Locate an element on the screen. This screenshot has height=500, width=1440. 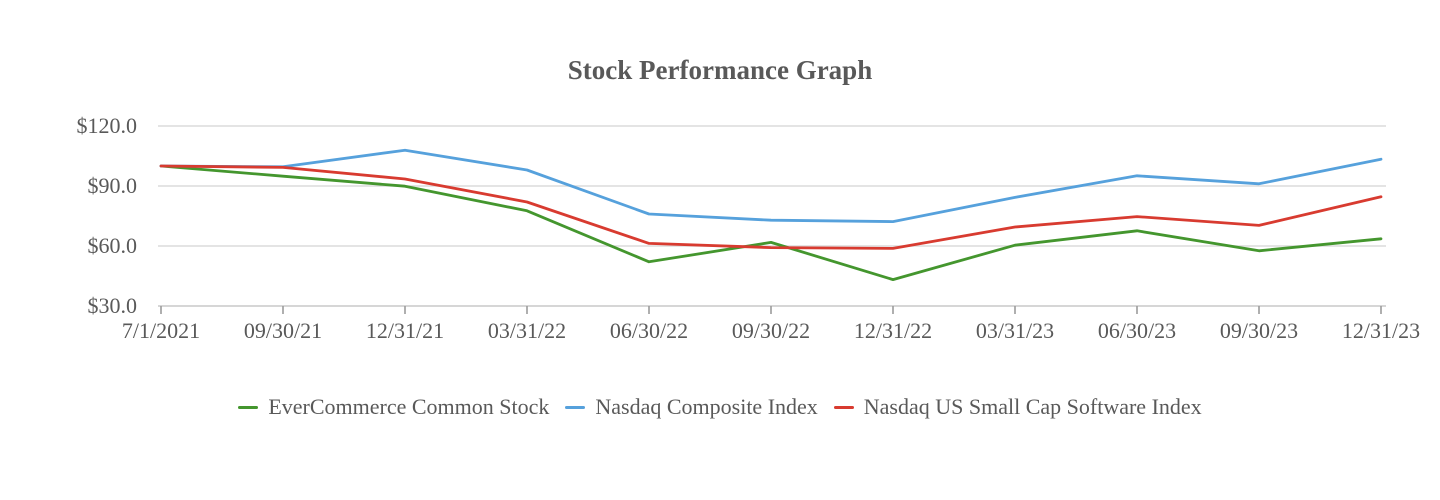
x-tick-label: 09/30/23 is located at coordinates (1259, 330).